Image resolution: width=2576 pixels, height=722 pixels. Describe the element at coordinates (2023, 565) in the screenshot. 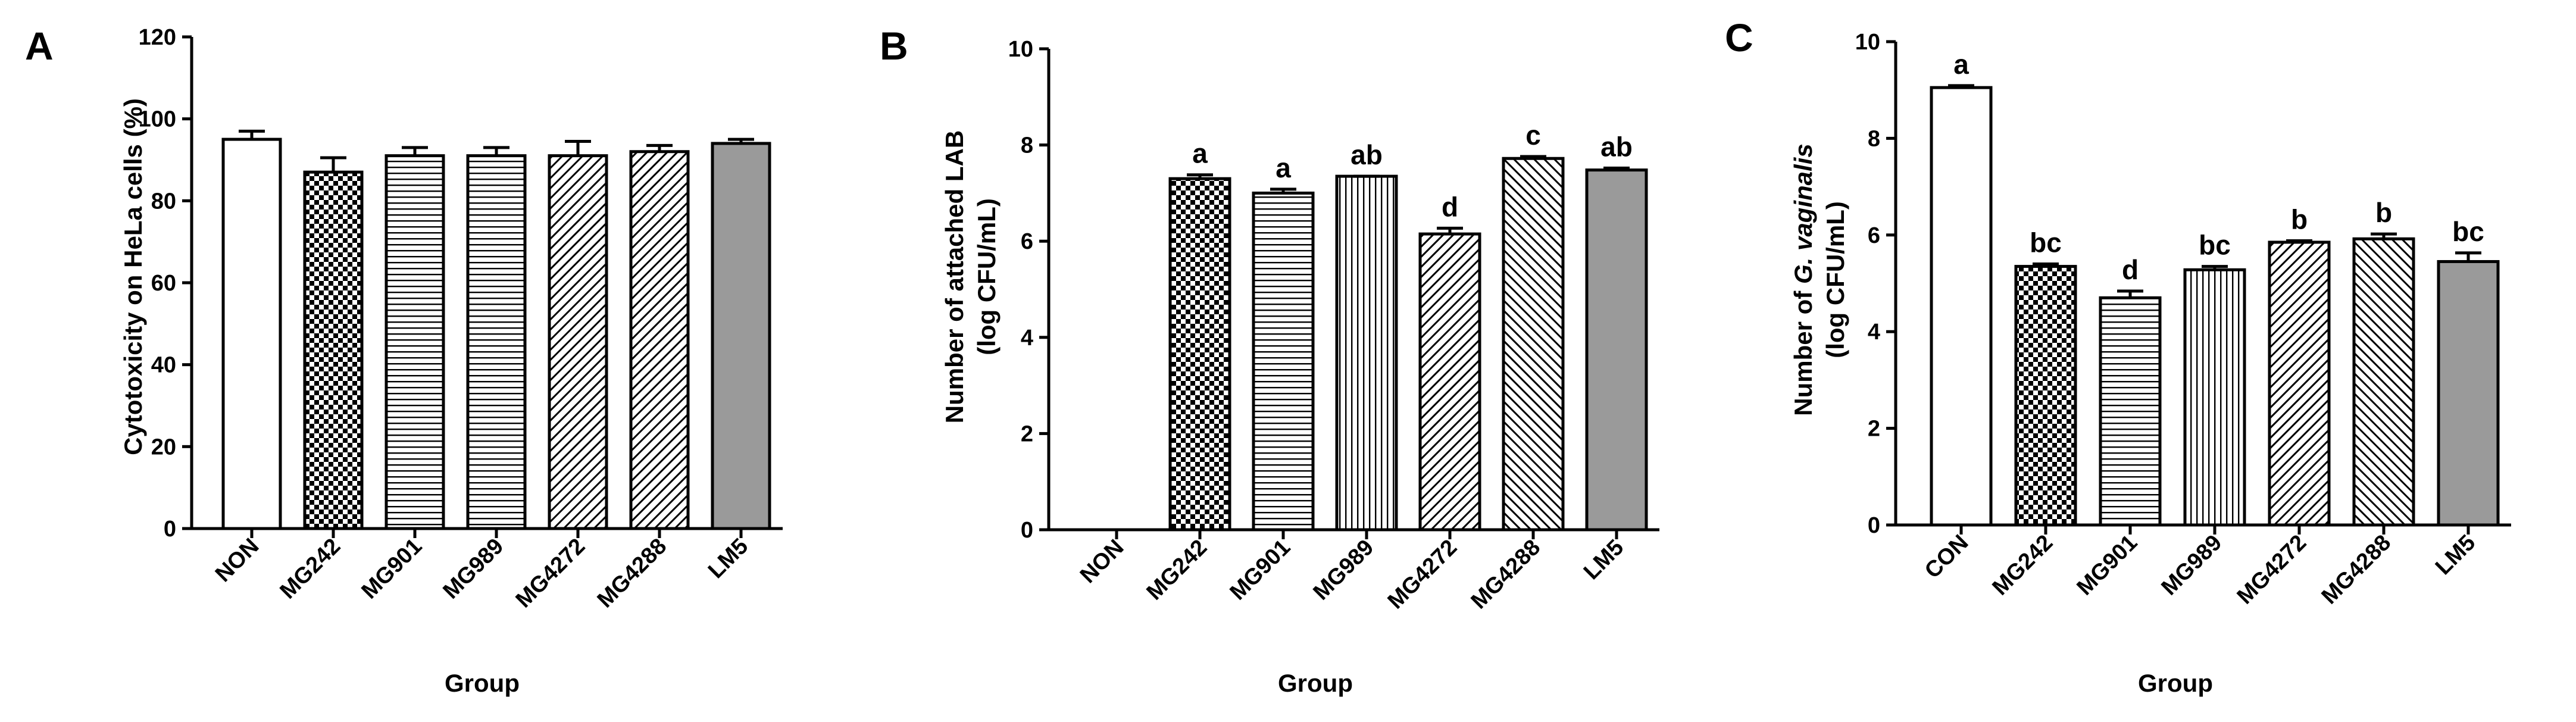

I see `chart-c-category-label-mg242: MG242` at that location.